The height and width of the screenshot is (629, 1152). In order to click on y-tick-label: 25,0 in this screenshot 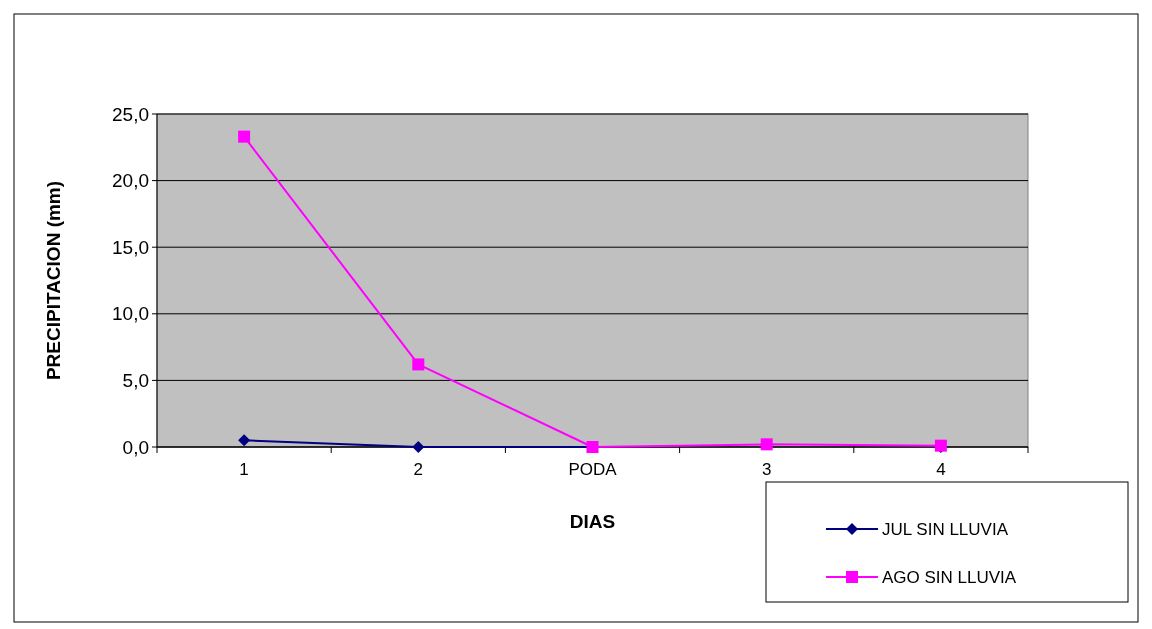, I will do `click(130, 114)`.